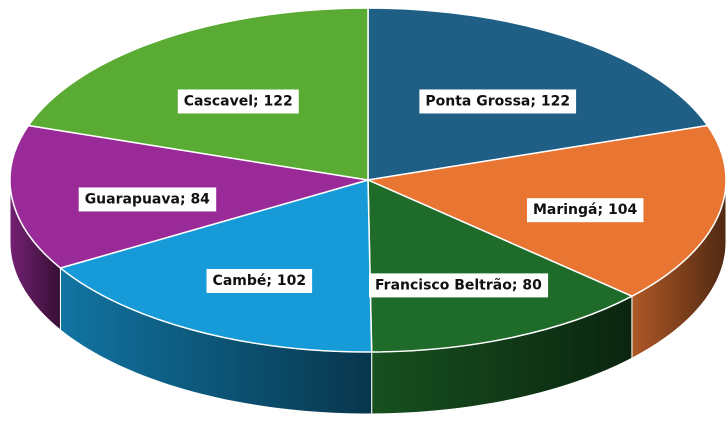  What do you see at coordinates (132, 199) in the screenshot?
I see `label-category: Guarapuava` at bounding box center [132, 199].